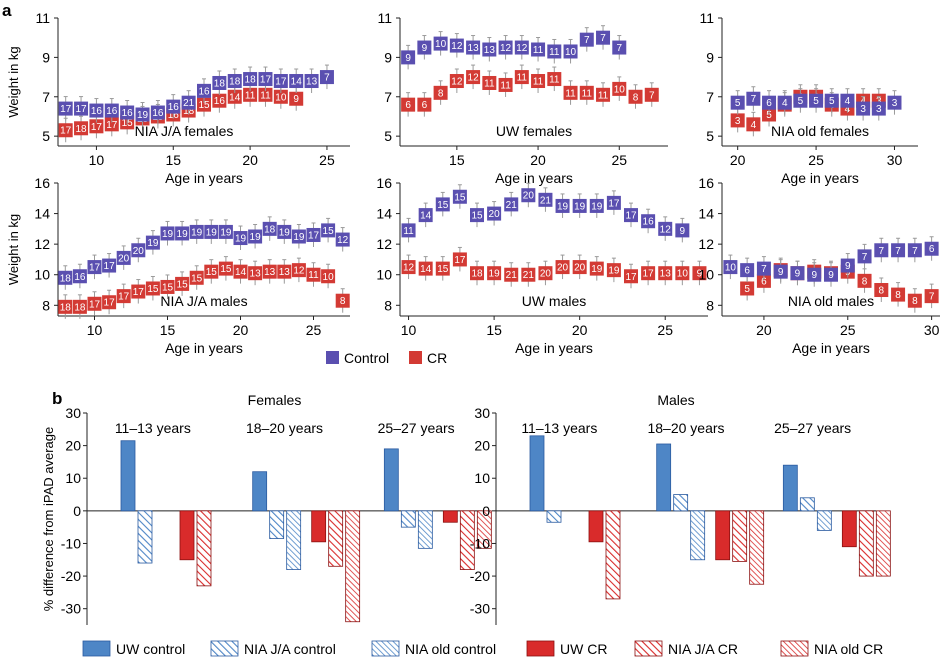 This screenshot has width=946, height=660. I want to click on group-label: 25–27 years, so click(416, 428).